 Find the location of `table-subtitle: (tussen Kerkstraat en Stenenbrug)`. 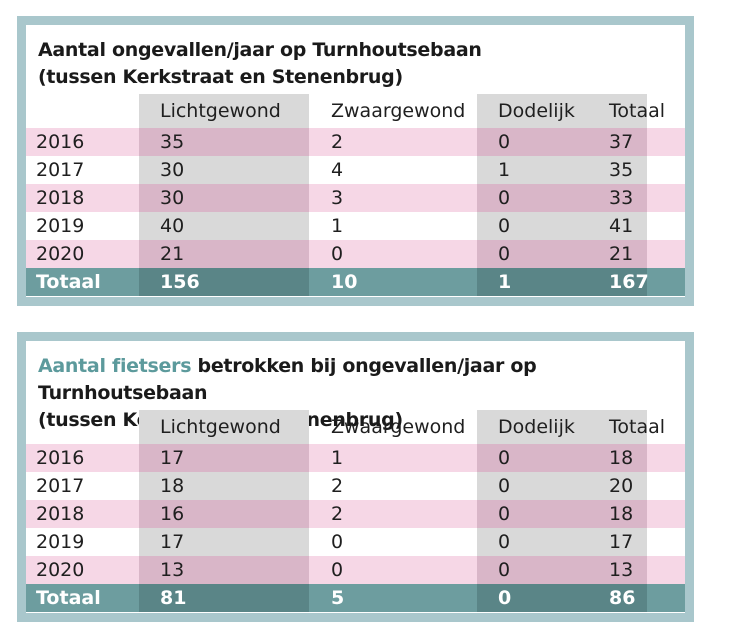

table-subtitle: (tussen Kerkstraat en Stenenbrug) is located at coordinates (220, 77).